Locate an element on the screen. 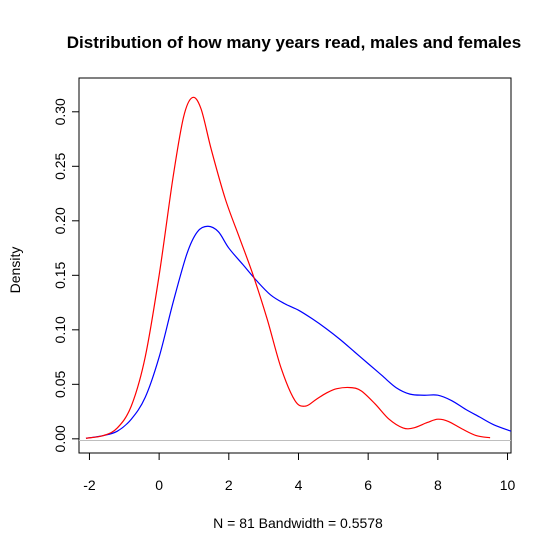  y-tick-label: 0.05 is located at coordinates (60, 383).